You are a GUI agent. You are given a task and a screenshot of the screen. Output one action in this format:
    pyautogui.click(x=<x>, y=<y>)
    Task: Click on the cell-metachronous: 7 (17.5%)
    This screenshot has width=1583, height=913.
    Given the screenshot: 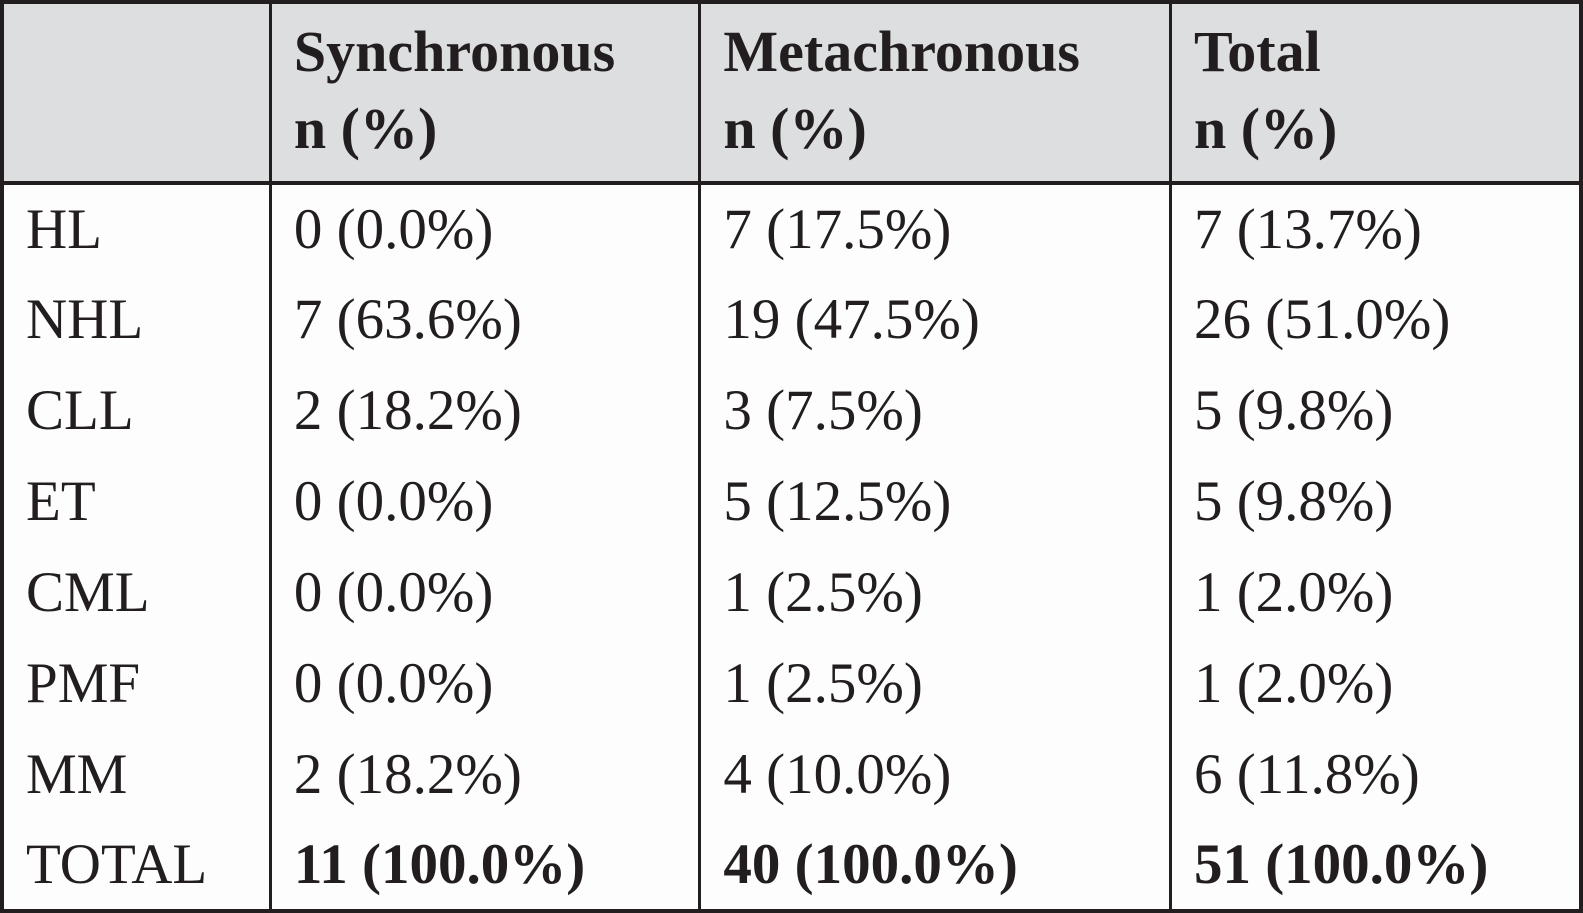 What is the action you would take?
    pyautogui.click(x=935, y=229)
    